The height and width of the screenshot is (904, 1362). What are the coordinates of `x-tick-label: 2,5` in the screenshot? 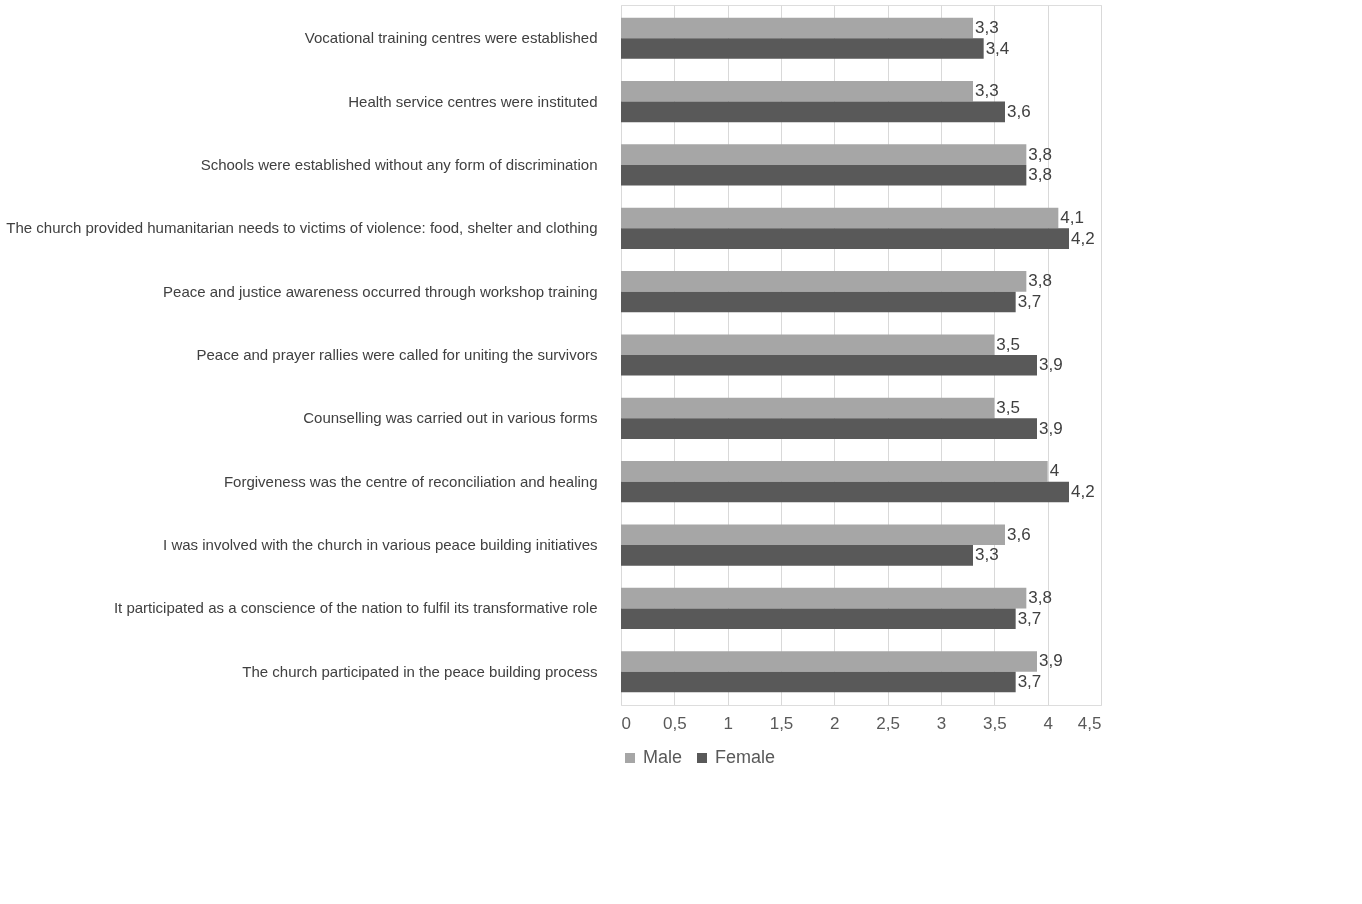 It's located at (888, 723).